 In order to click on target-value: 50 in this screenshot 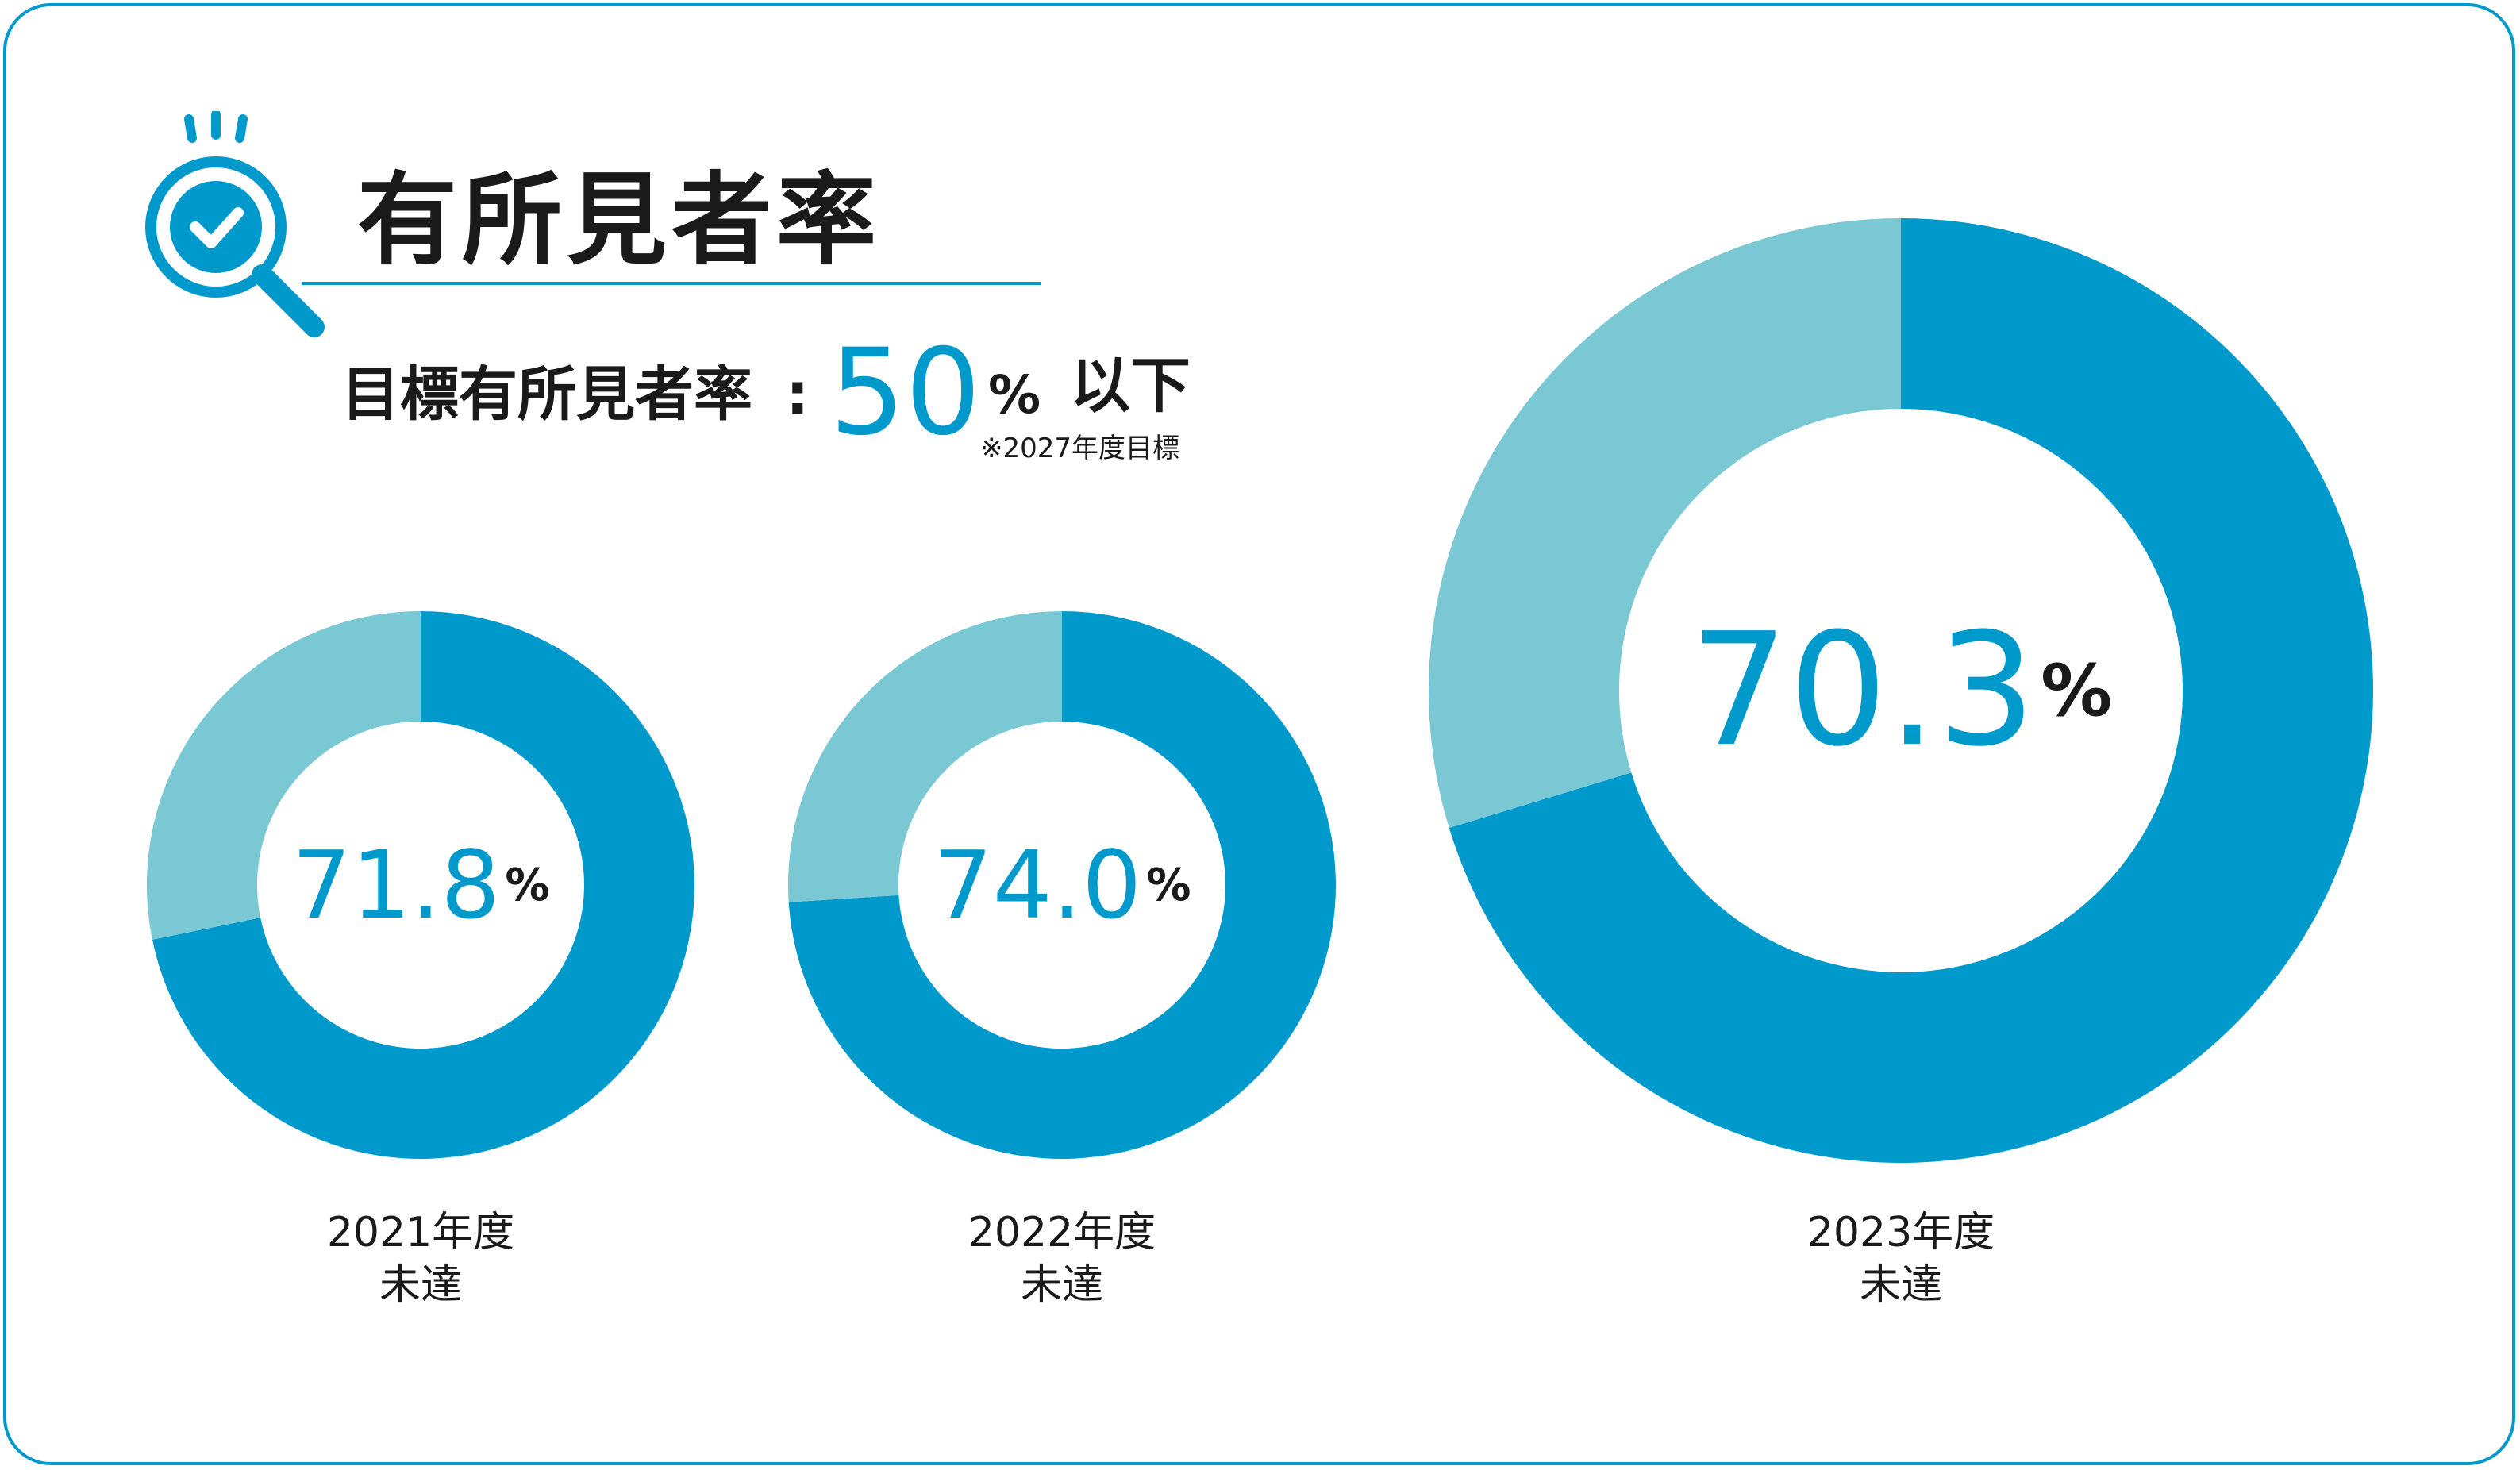, I will do `click(905, 393)`.